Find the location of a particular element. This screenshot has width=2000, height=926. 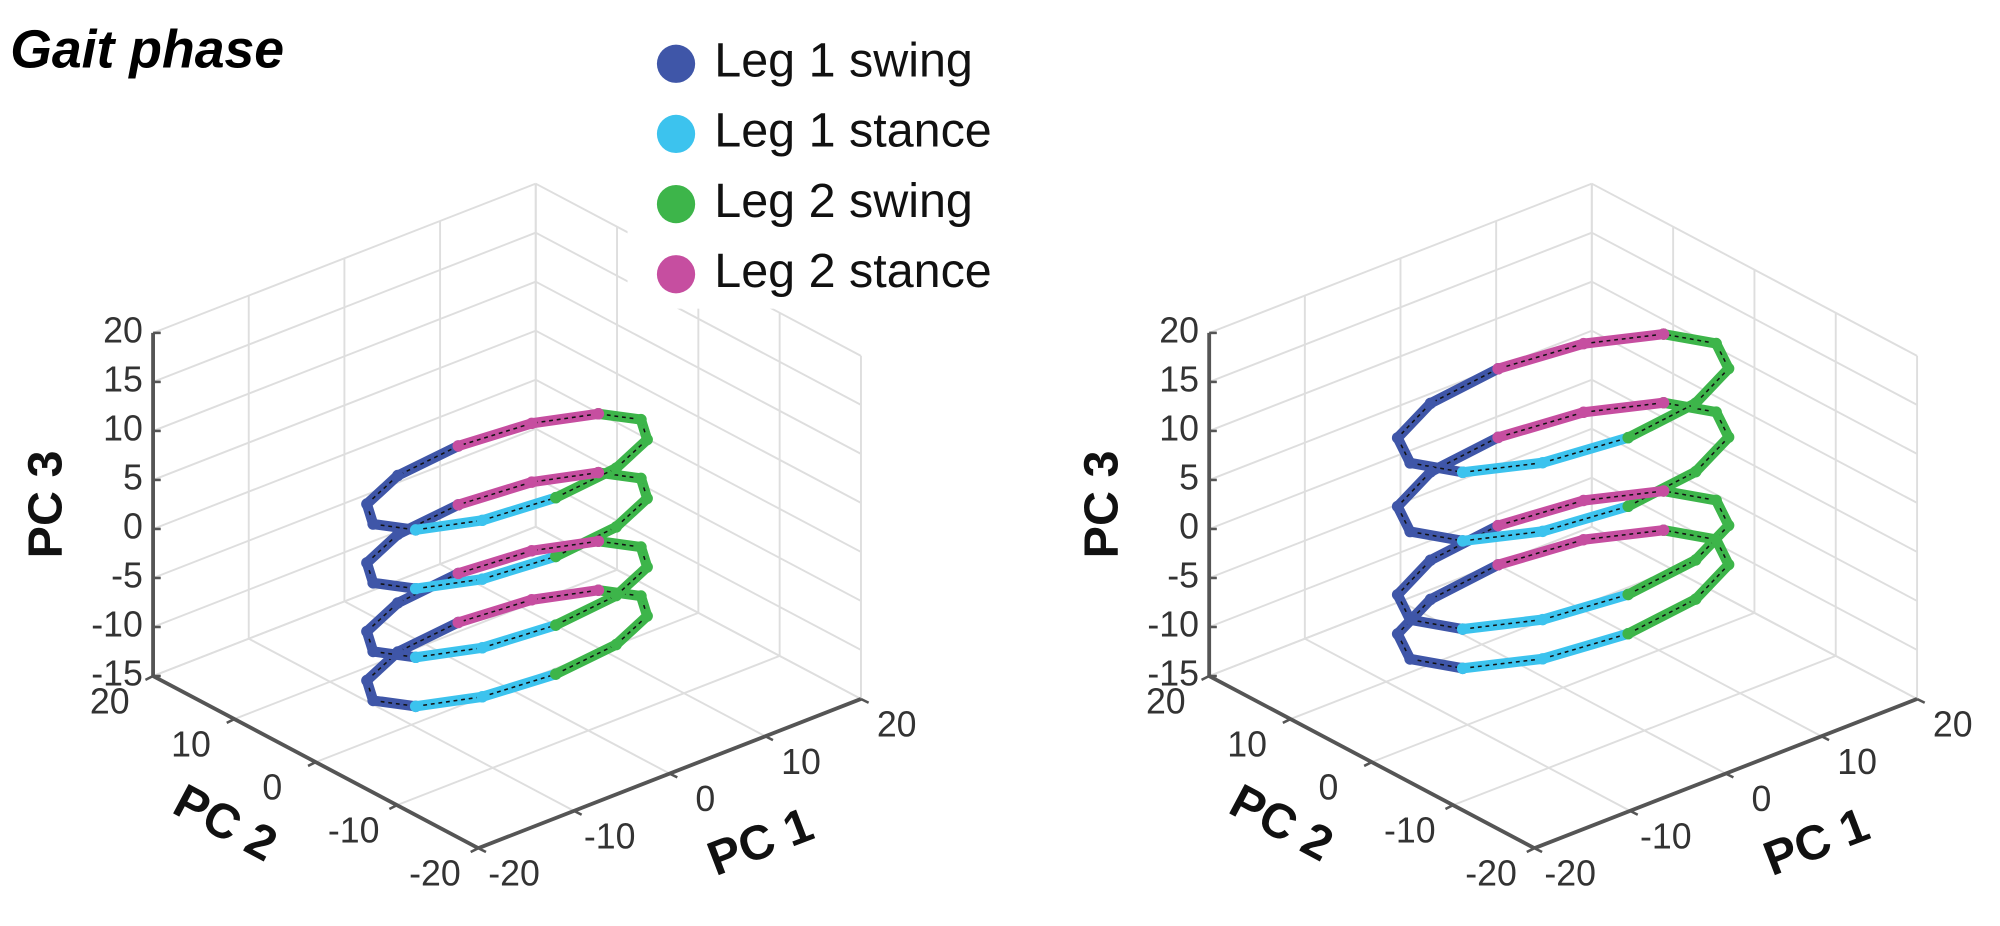

z-tick-label: -10 is located at coordinates (117, 624).